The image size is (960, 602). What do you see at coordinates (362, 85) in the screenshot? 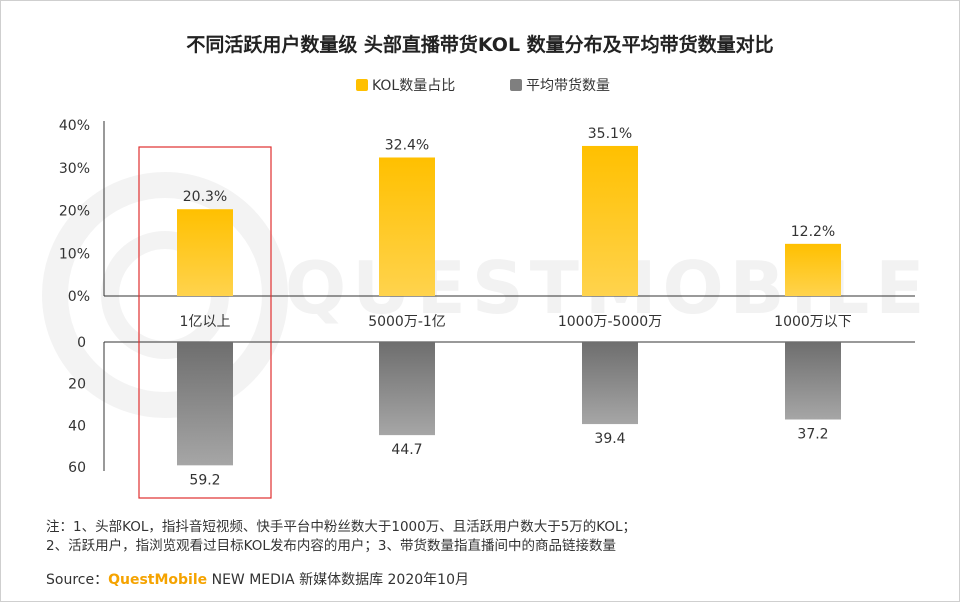
I see `legend-swatch-yellow` at bounding box center [362, 85].